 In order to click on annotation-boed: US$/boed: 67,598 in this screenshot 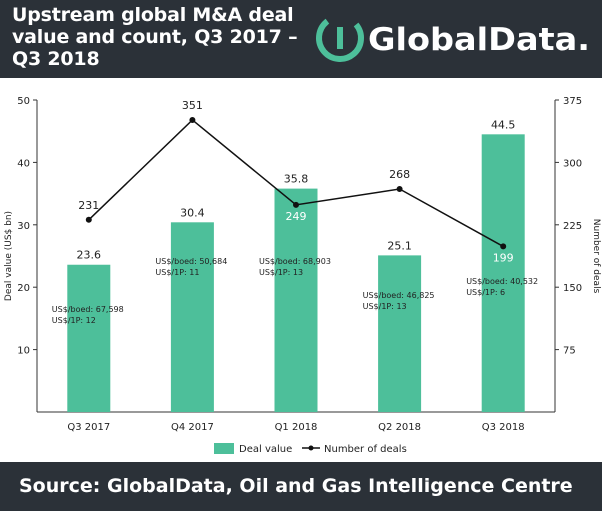, I will do `click(88, 309)`.